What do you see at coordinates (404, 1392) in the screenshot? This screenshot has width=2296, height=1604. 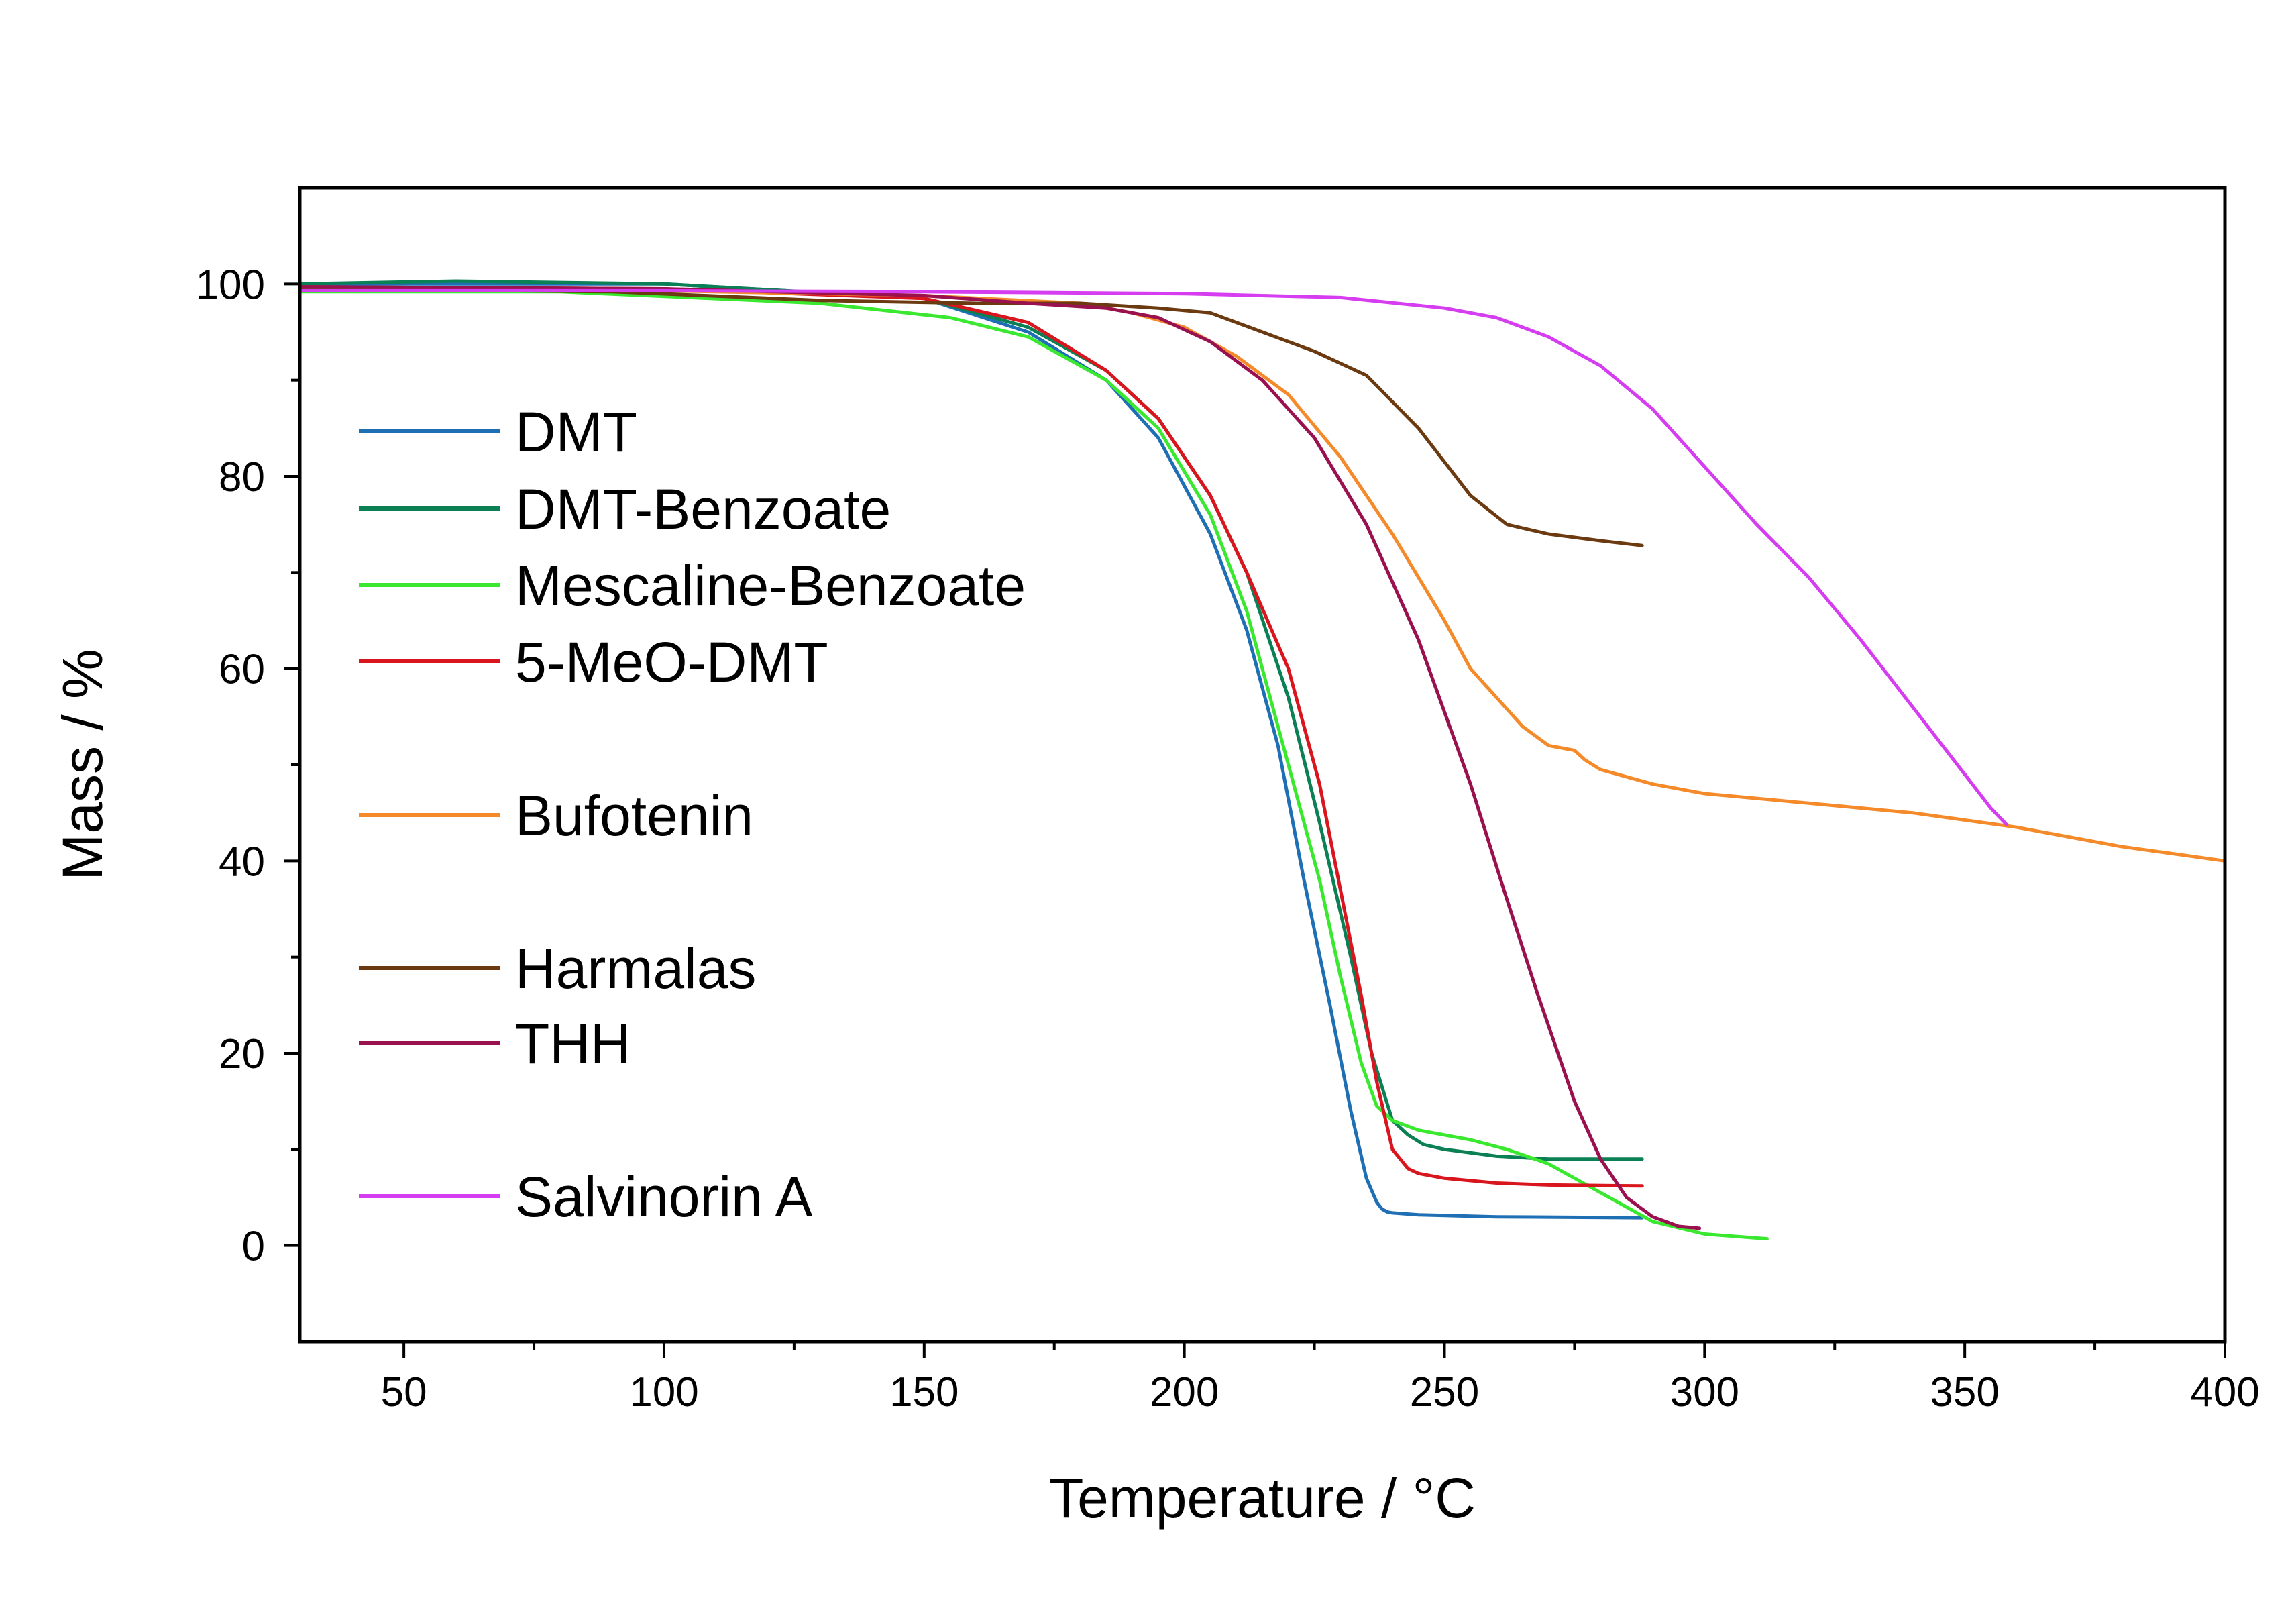 I see `x-tick-label: 50` at bounding box center [404, 1392].